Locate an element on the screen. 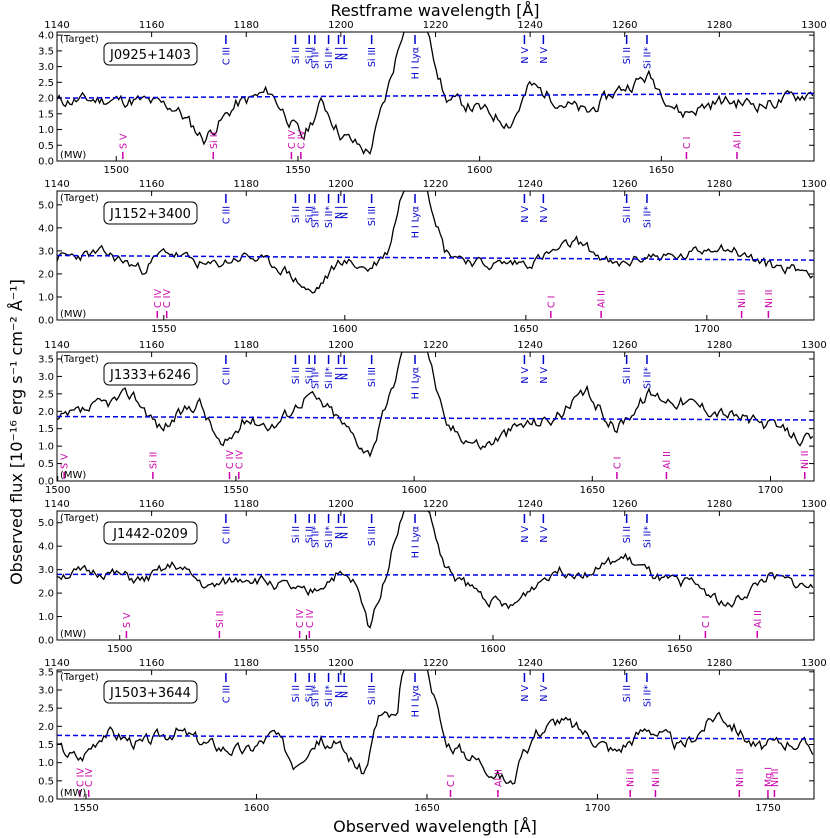  y-tick-label: 0.5 is located at coordinates (46, 146).